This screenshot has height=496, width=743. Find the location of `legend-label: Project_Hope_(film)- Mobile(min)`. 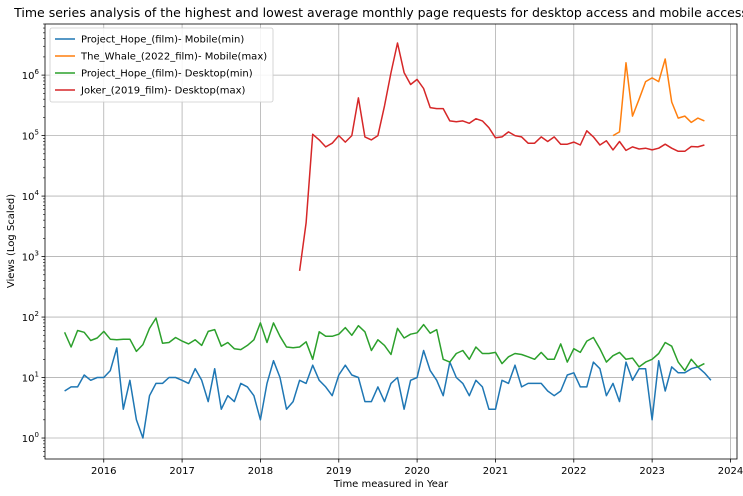

legend-label: Project_Hope_(film)- Mobile(min) is located at coordinates (162, 40).